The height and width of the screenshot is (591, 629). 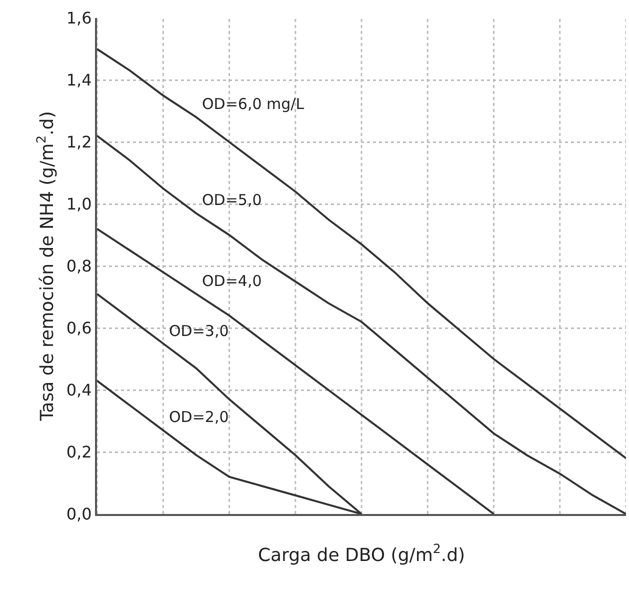 What do you see at coordinates (79, 18) in the screenshot?
I see `y-tick-label: 1,6` at bounding box center [79, 18].